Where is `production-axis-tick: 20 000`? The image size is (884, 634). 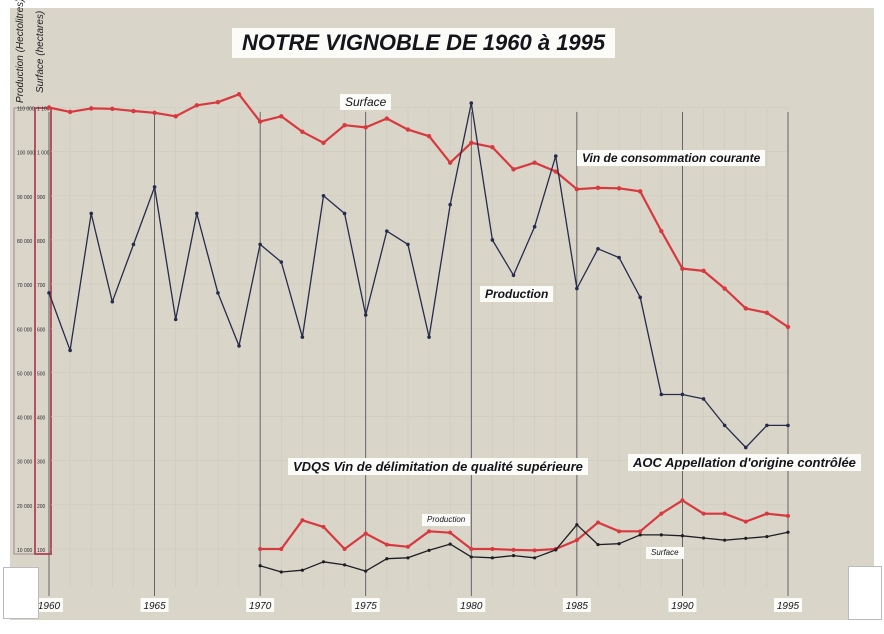
production-axis-tick: 20 000 is located at coordinates (25, 507).